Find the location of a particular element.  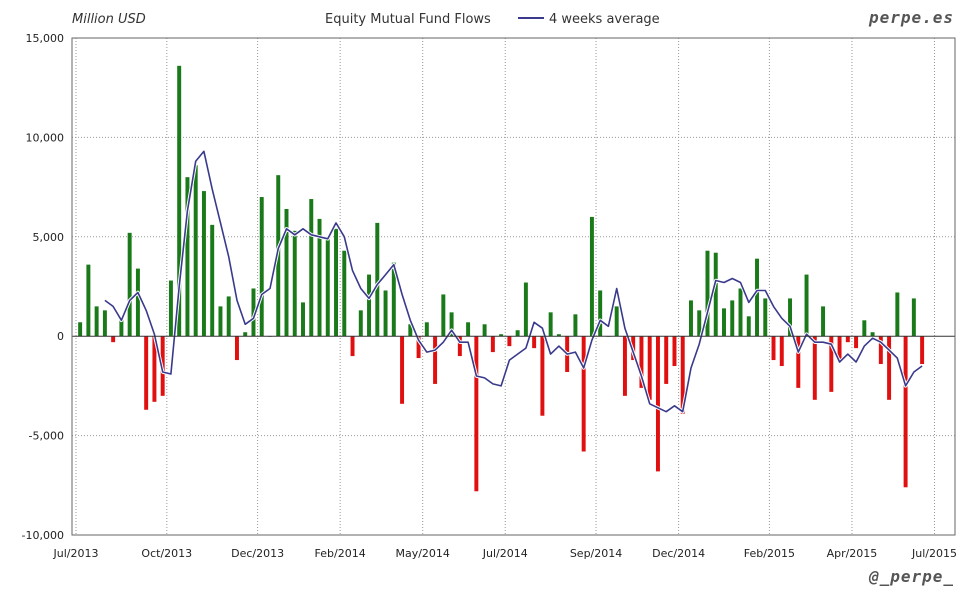

x-tick-label: Jul/2015 is located at coordinates (934, 553).